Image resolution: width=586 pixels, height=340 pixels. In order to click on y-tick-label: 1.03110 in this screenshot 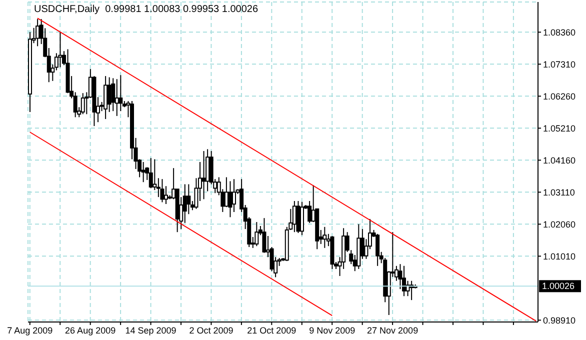, I will do `click(559, 192)`.